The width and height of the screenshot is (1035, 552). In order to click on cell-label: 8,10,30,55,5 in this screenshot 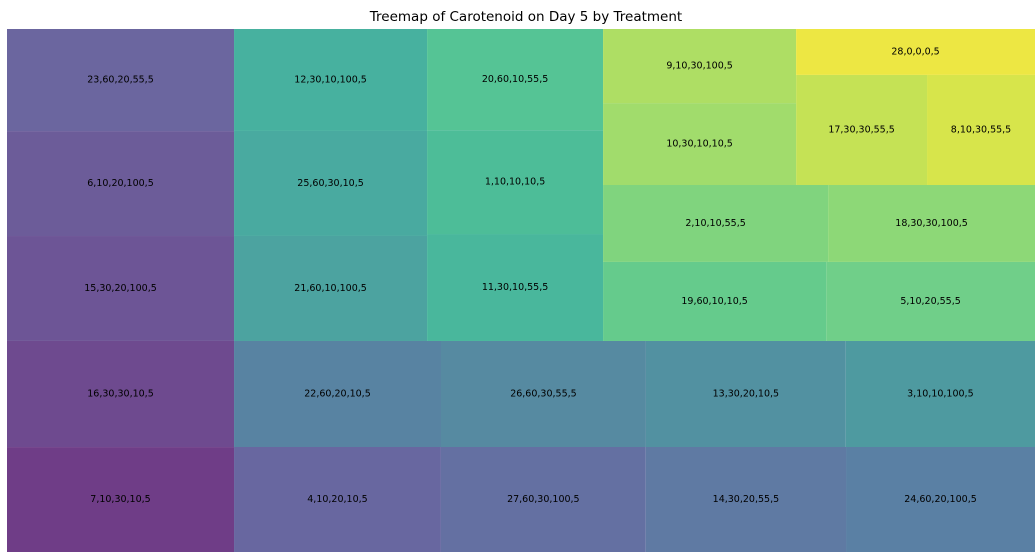, I will do `click(981, 129)`.